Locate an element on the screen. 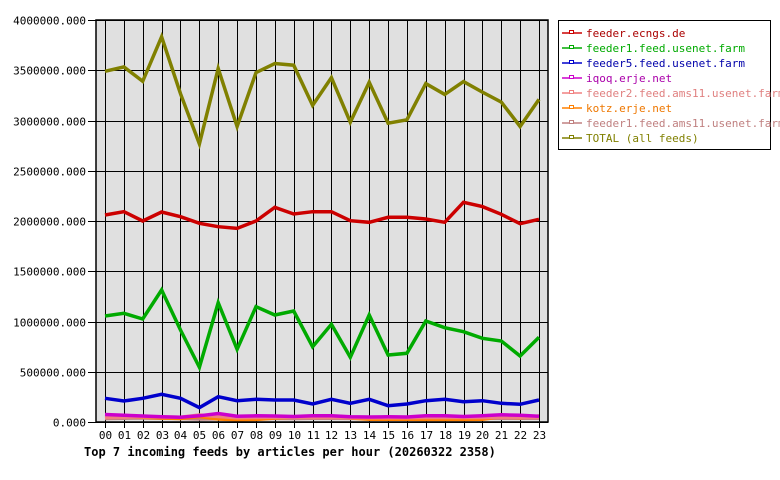 This screenshot has width=780, height=480. x-tick-label: 03 is located at coordinates (162, 435).